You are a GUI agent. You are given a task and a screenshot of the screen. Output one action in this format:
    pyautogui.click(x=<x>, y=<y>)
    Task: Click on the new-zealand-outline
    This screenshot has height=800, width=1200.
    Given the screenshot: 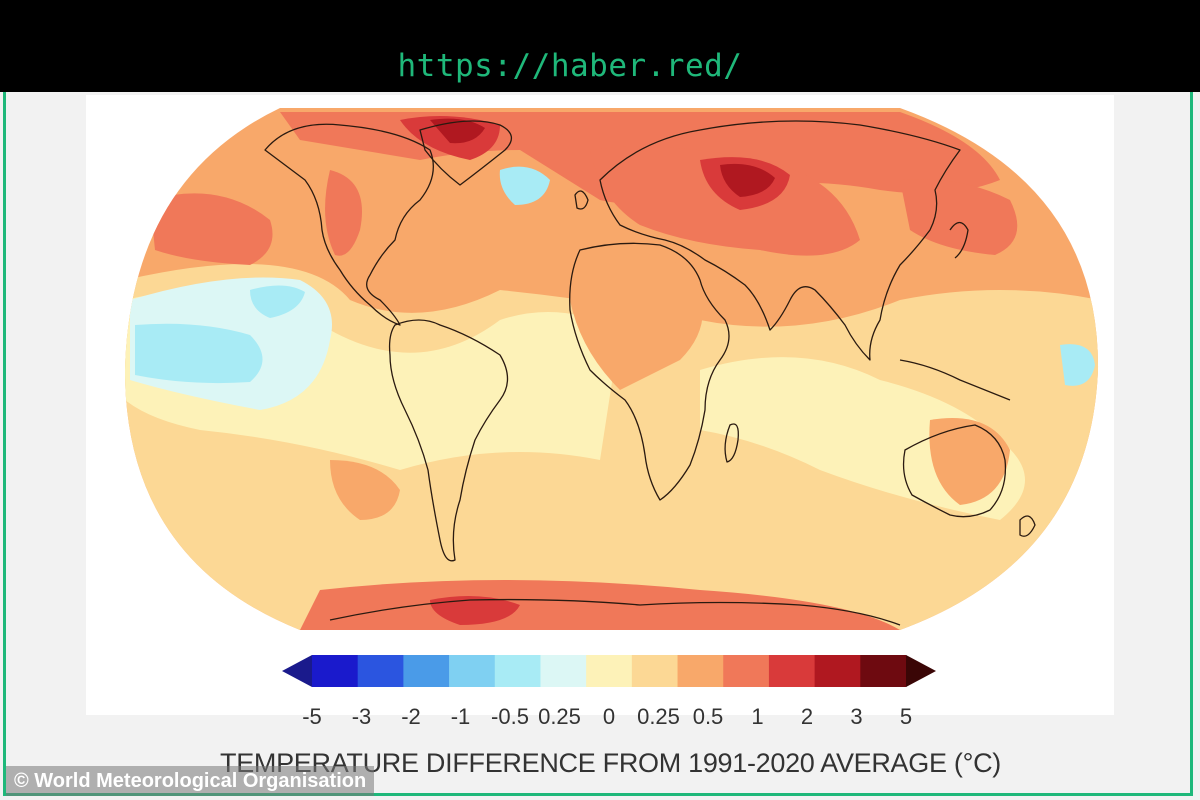 What is the action you would take?
    pyautogui.click(x=1027, y=526)
    